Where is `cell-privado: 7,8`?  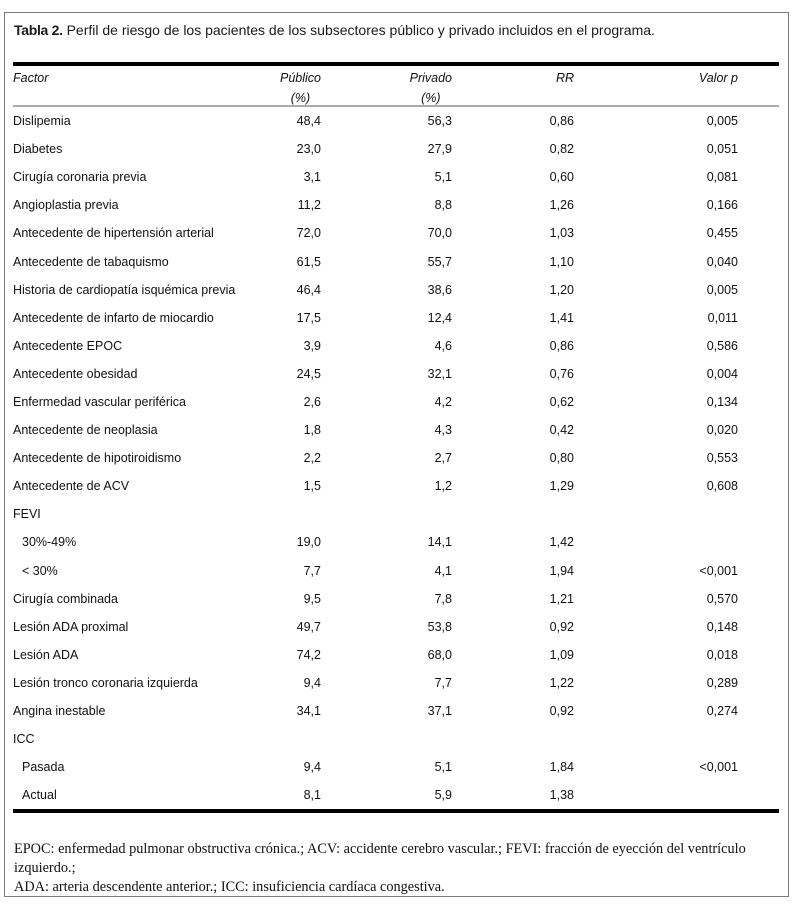
cell-privado: 7,8 is located at coordinates (443, 598).